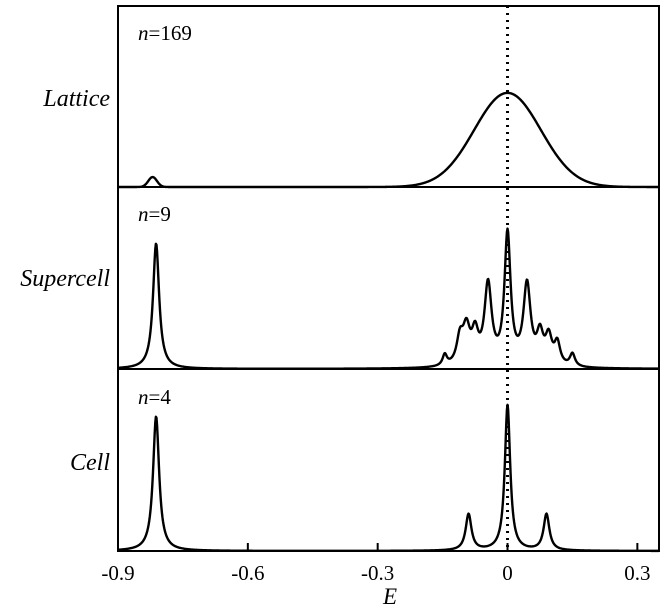  I want to click on x-tick-label: -0.6, so click(247, 573).